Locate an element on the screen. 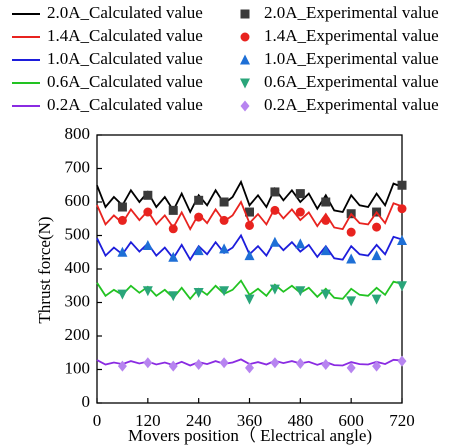 The width and height of the screenshot is (471, 448). y-tick-label: 500 is located at coordinates (78, 233).